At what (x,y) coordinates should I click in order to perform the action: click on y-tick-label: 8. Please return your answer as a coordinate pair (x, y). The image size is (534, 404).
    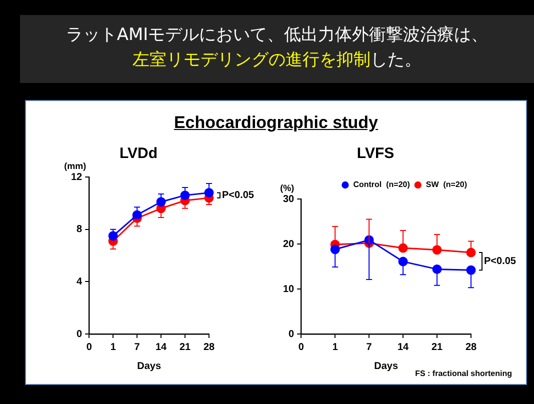
    Looking at the image, I should click on (79, 230).